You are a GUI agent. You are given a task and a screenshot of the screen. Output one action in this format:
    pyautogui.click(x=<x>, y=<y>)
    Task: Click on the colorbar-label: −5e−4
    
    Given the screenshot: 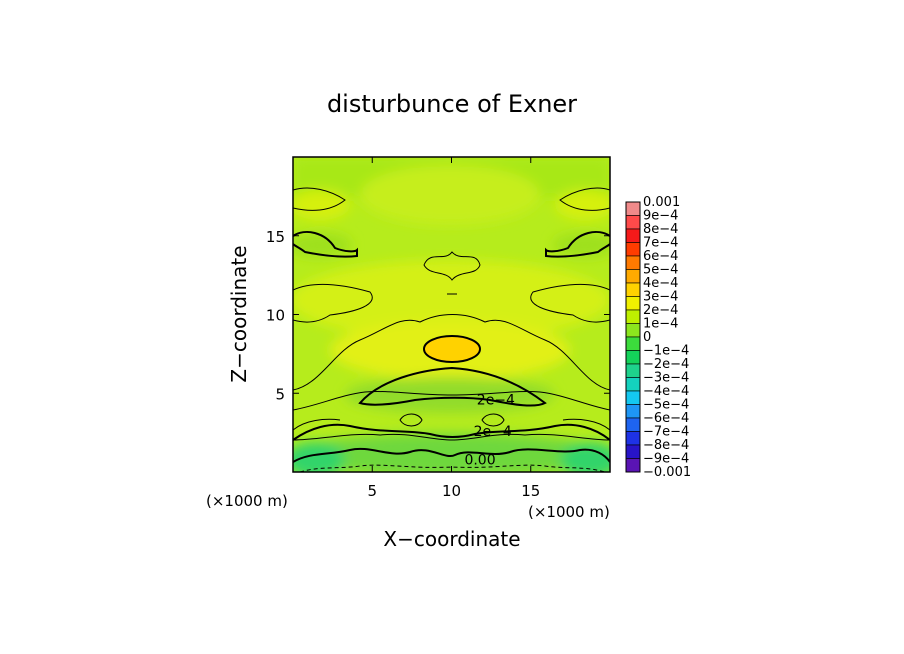 What is the action you would take?
    pyautogui.click(x=666, y=405)
    